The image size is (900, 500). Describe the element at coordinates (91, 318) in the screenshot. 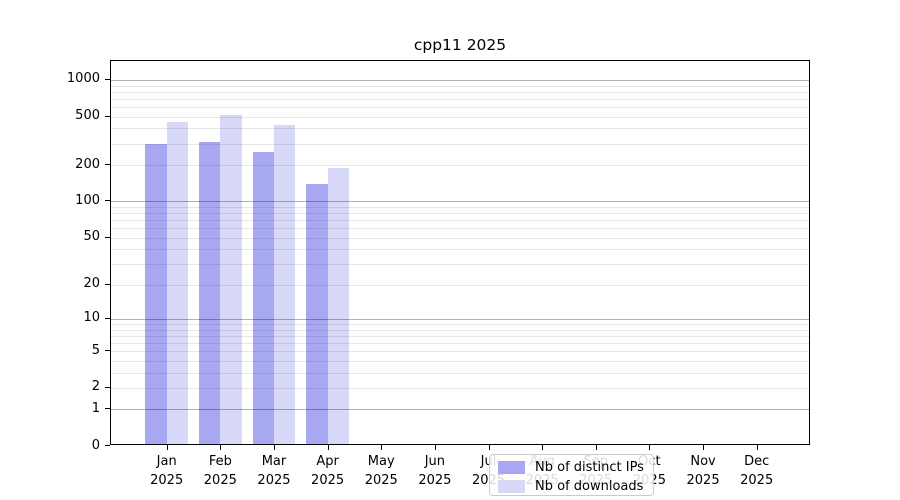

I see `y-tick-label: 10` at that location.